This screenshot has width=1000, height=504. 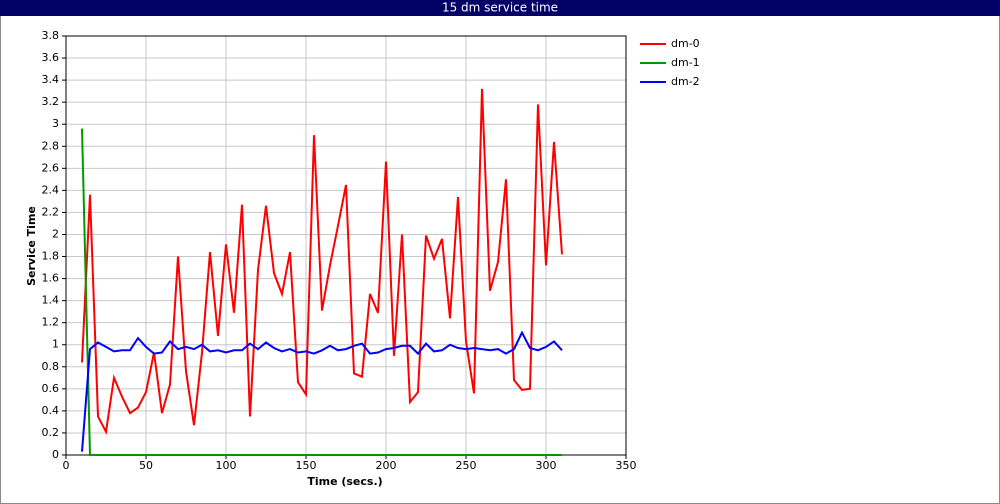 I want to click on y-tick-label: 1.6, so click(x=51, y=278).